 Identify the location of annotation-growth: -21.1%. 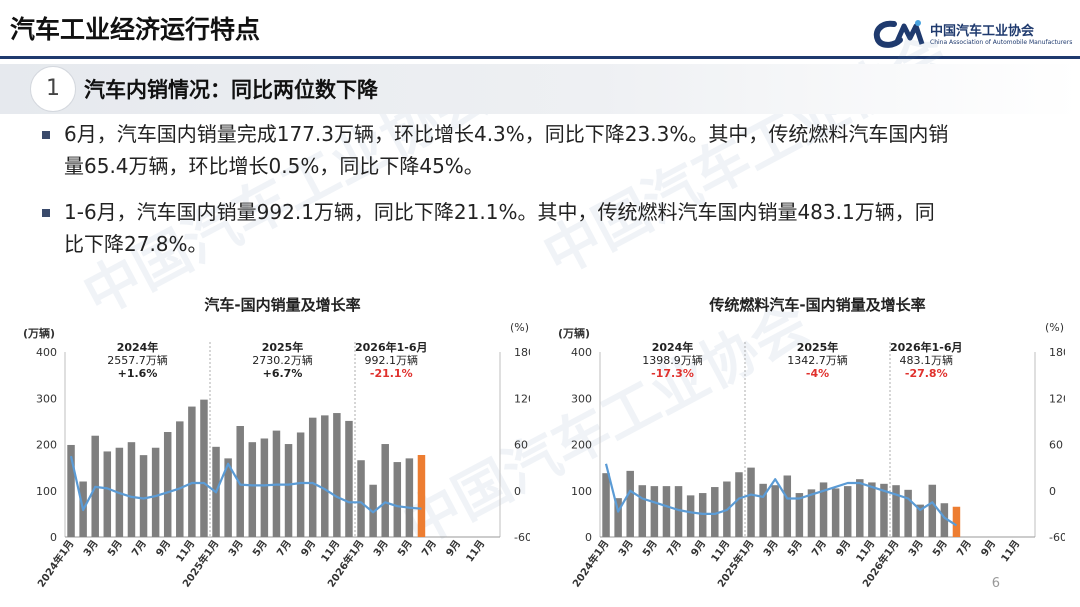
(391, 373).